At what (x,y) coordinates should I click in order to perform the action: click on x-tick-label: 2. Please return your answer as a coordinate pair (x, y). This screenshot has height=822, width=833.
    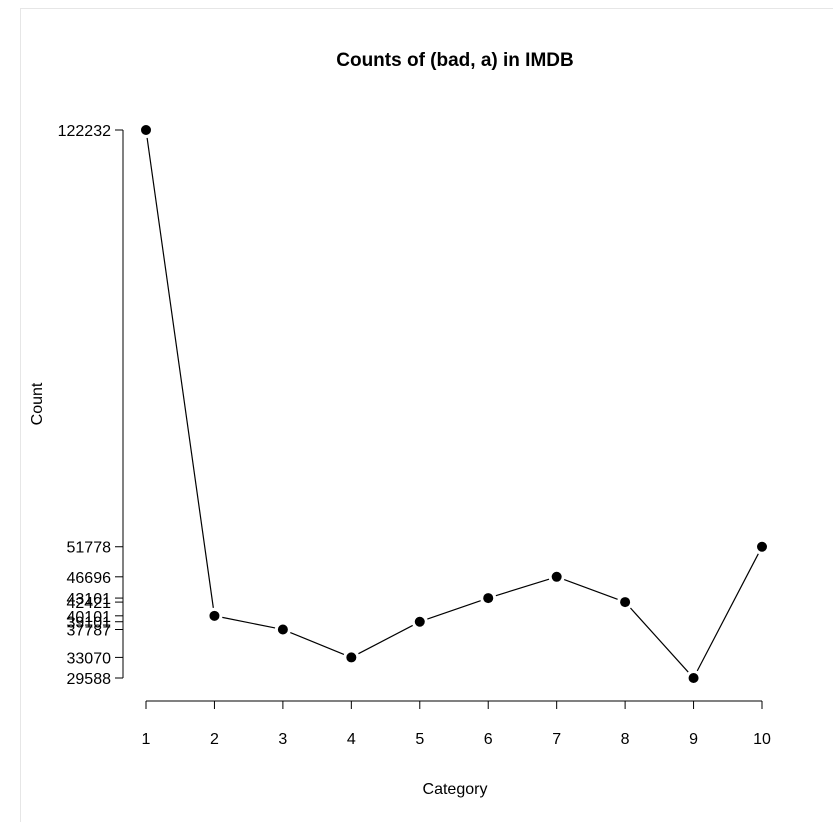
    Looking at the image, I should click on (214, 739).